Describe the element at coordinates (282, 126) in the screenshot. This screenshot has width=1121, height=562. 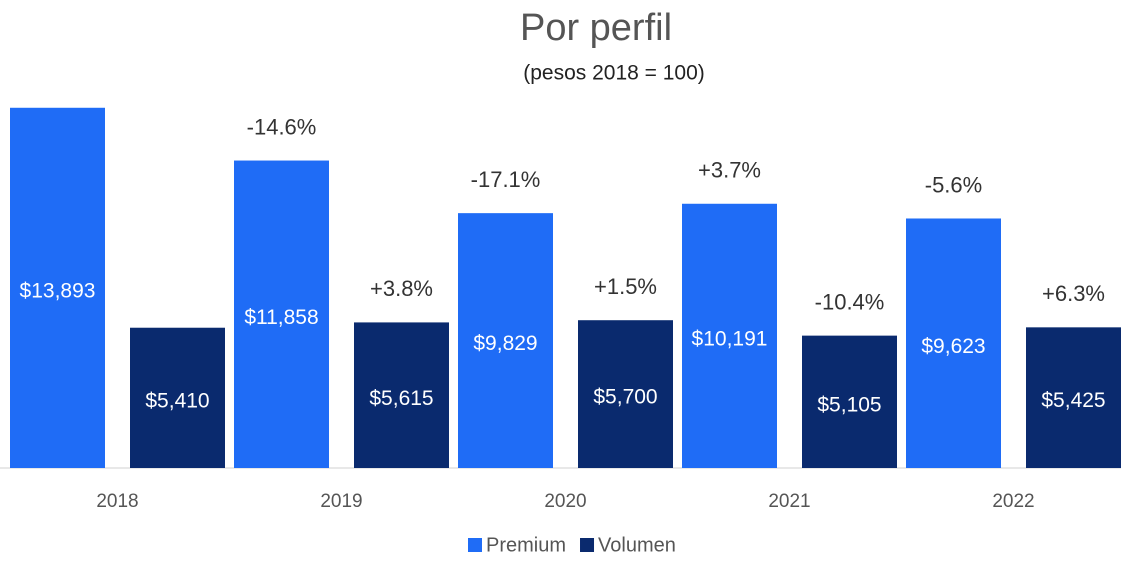
I see `change-label: -14.6%` at that location.